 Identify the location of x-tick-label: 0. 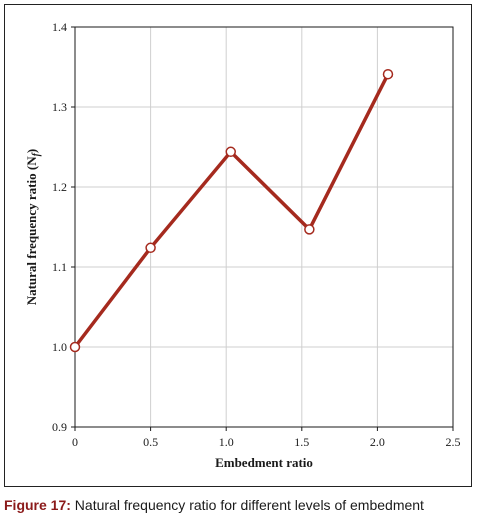
(75, 442).